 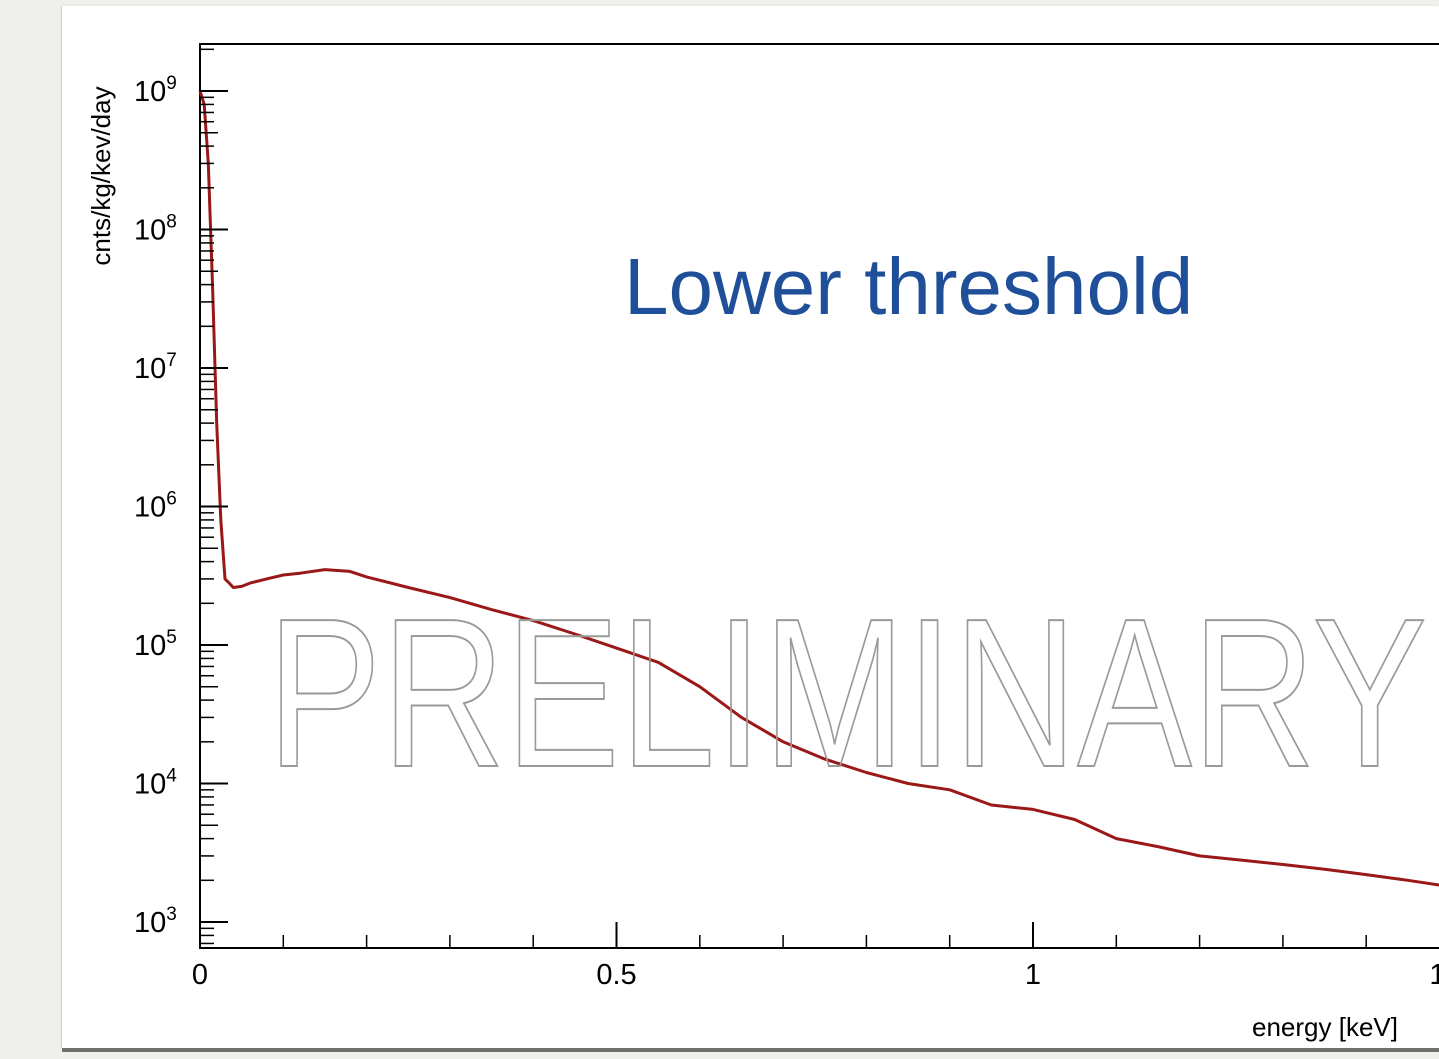 What do you see at coordinates (155, 644) in the screenshot?
I see `y-tick-label: 10⁵` at bounding box center [155, 644].